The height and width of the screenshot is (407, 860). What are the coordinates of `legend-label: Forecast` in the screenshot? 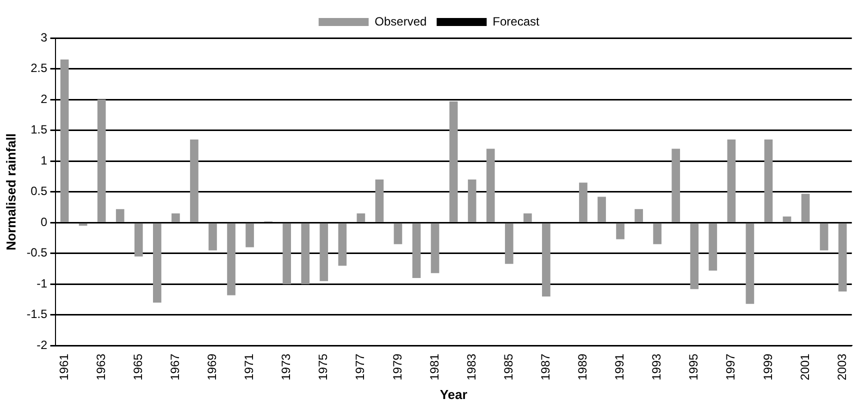 It's located at (516, 21).